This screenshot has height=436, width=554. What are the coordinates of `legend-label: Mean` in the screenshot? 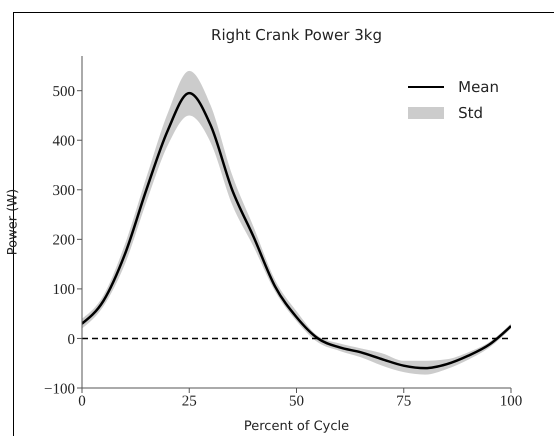 It's located at (478, 87).